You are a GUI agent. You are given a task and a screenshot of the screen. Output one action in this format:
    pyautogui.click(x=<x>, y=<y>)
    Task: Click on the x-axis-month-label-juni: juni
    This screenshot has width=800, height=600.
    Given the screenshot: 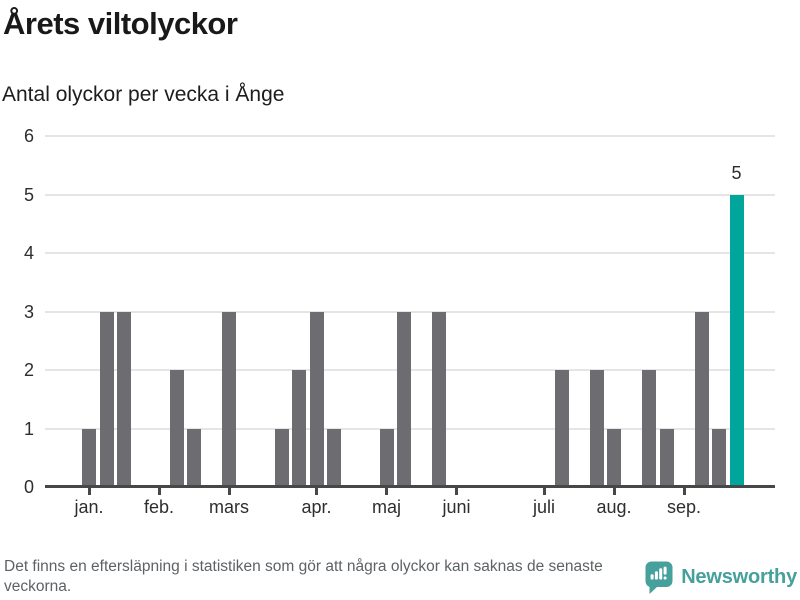 What is the action you would take?
    pyautogui.click(x=456, y=507)
    